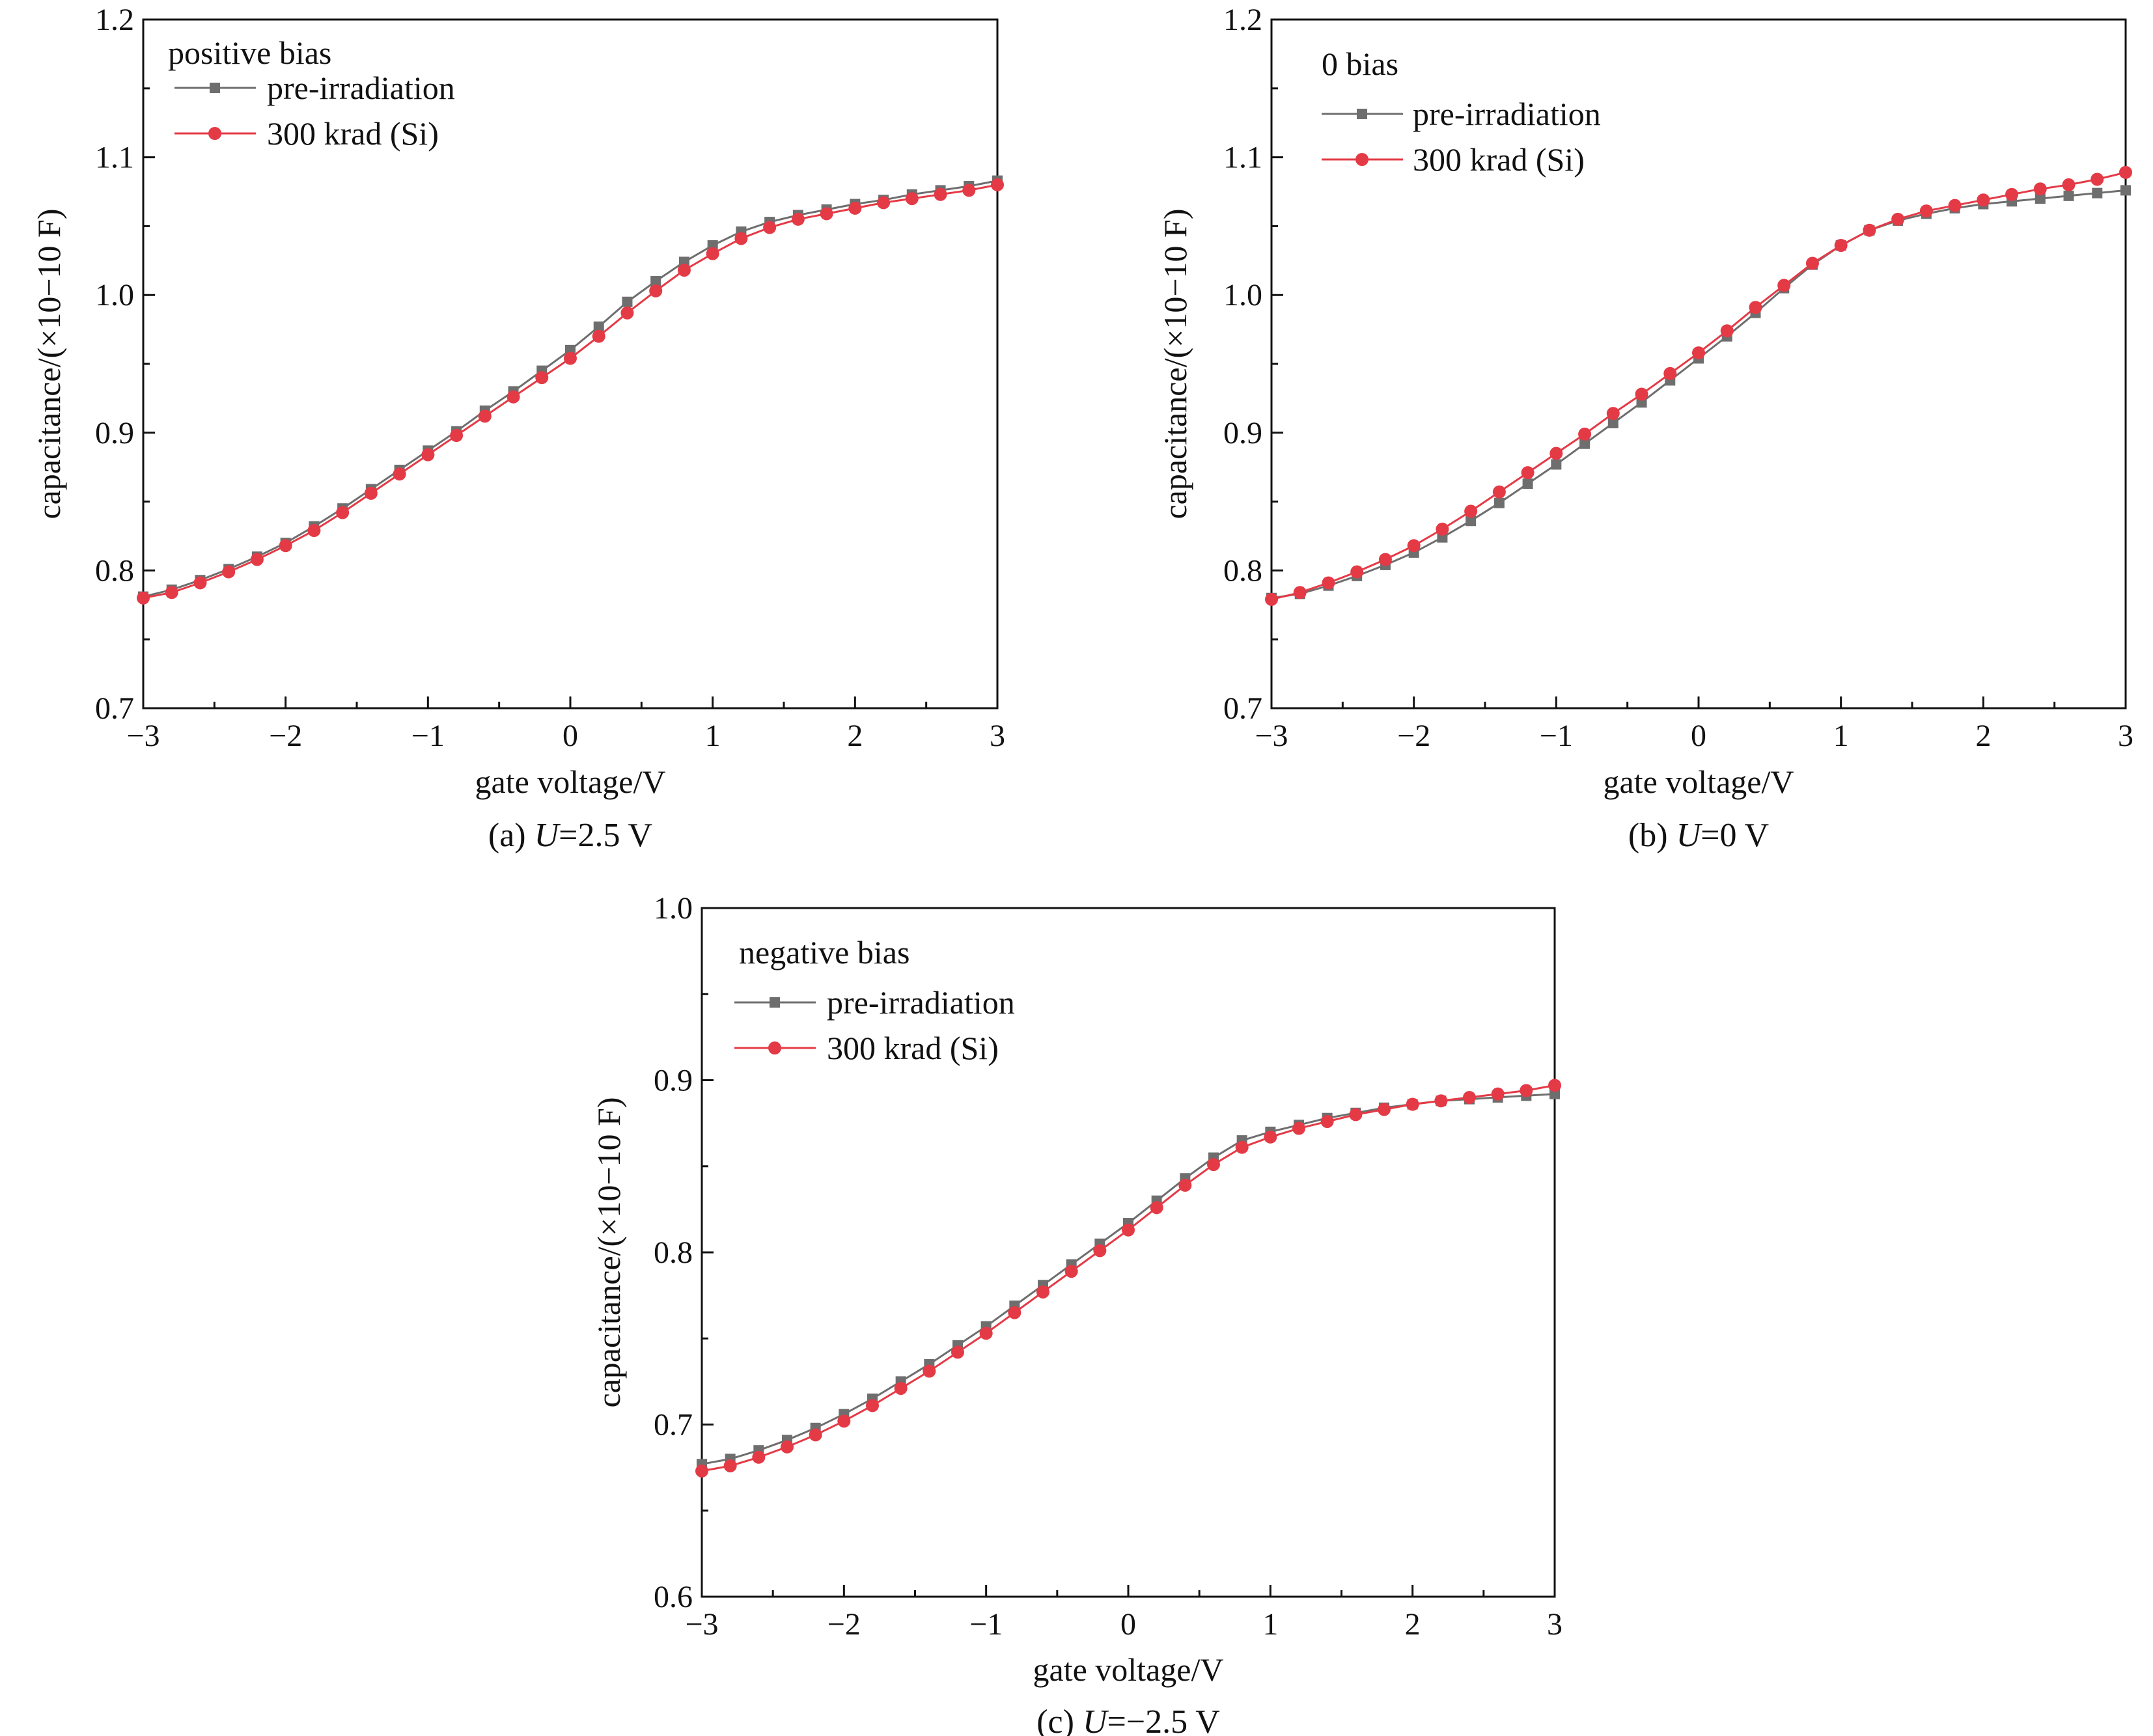 Image resolution: width=2153 pixels, height=1736 pixels. I want to click on panel-caption: (c) U=−2.5 V, so click(1128, 1719).